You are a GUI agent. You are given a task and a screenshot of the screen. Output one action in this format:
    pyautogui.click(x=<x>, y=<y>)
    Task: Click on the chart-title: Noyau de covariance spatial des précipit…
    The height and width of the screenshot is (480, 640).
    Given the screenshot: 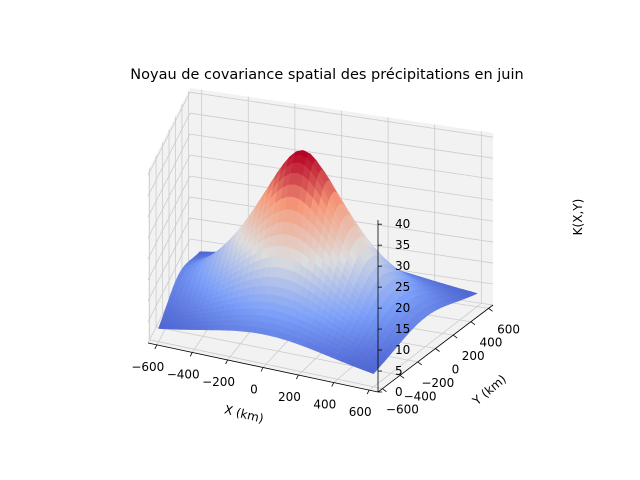 What is the action you would take?
    pyautogui.click(x=326, y=75)
    